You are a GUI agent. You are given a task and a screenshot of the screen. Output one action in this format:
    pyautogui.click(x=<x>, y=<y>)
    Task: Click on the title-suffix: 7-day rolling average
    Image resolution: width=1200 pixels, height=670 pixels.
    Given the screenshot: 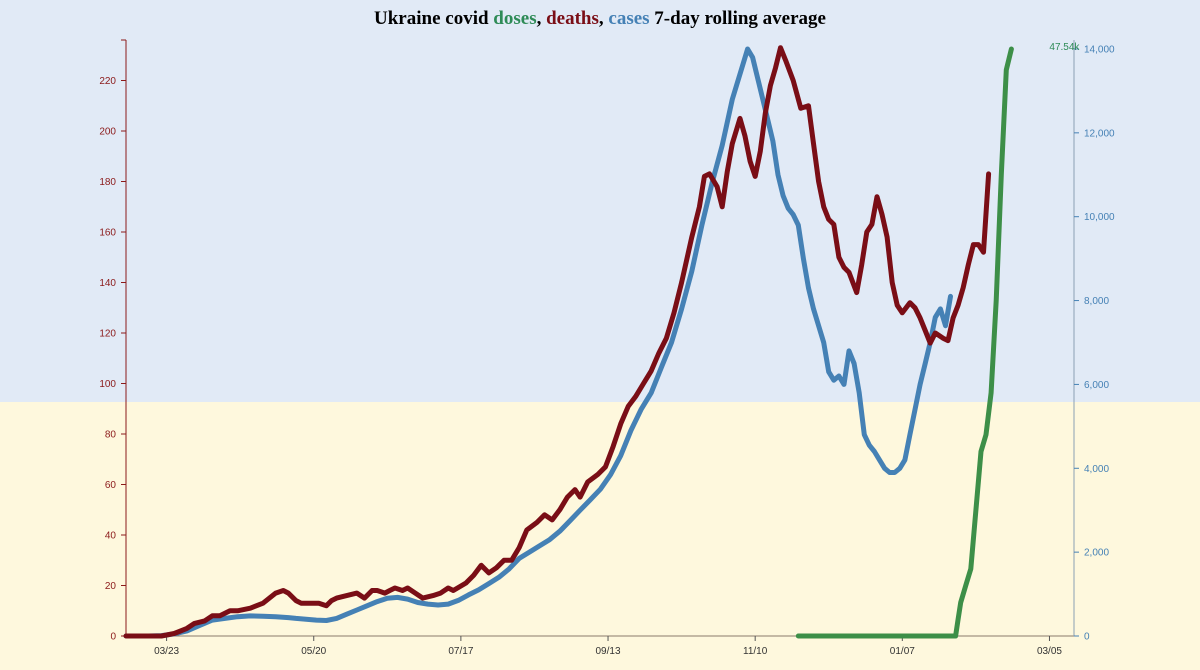 What is the action you would take?
    pyautogui.click(x=737, y=18)
    